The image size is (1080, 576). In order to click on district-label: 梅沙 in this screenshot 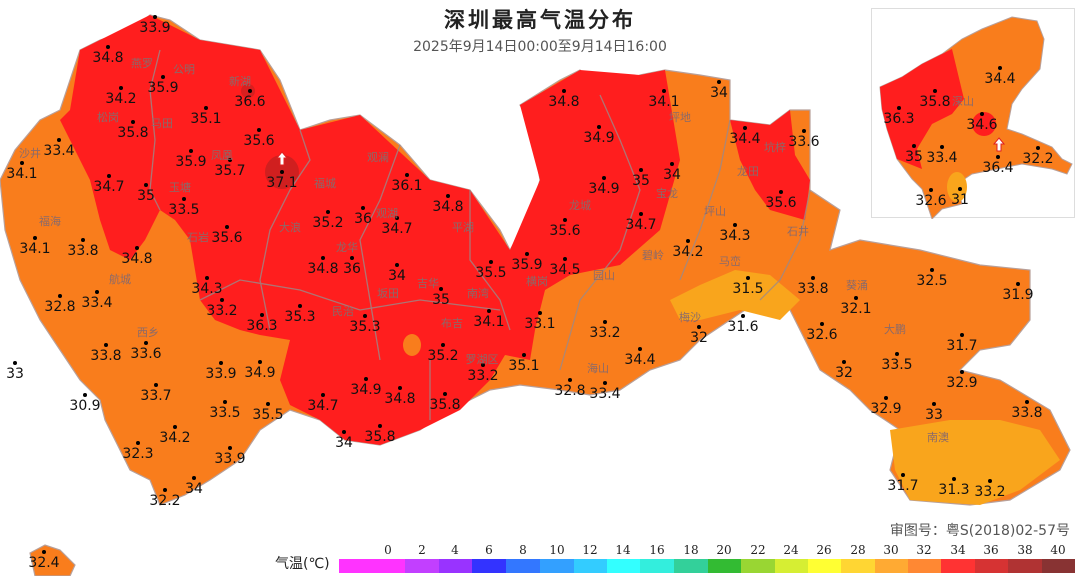, I will do `click(690, 317)`.